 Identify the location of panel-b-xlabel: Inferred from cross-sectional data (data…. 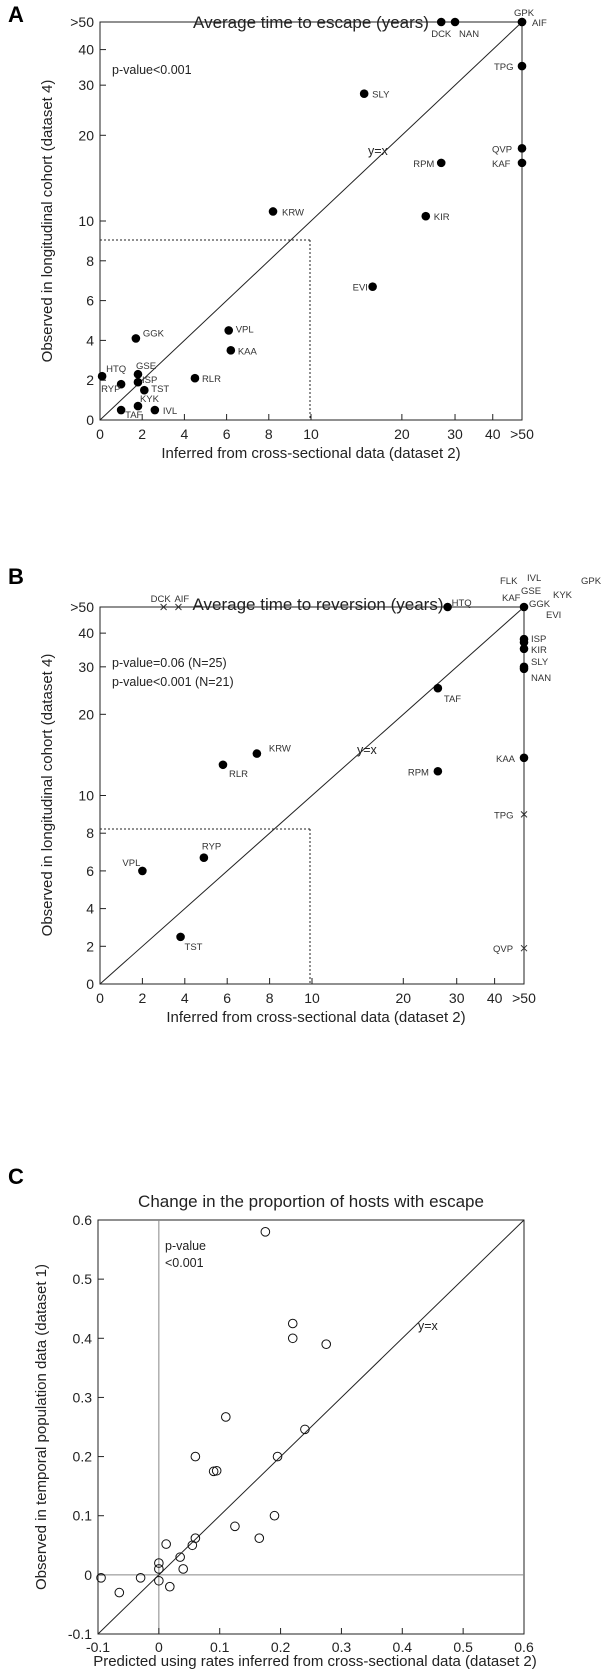
(315, 1017).